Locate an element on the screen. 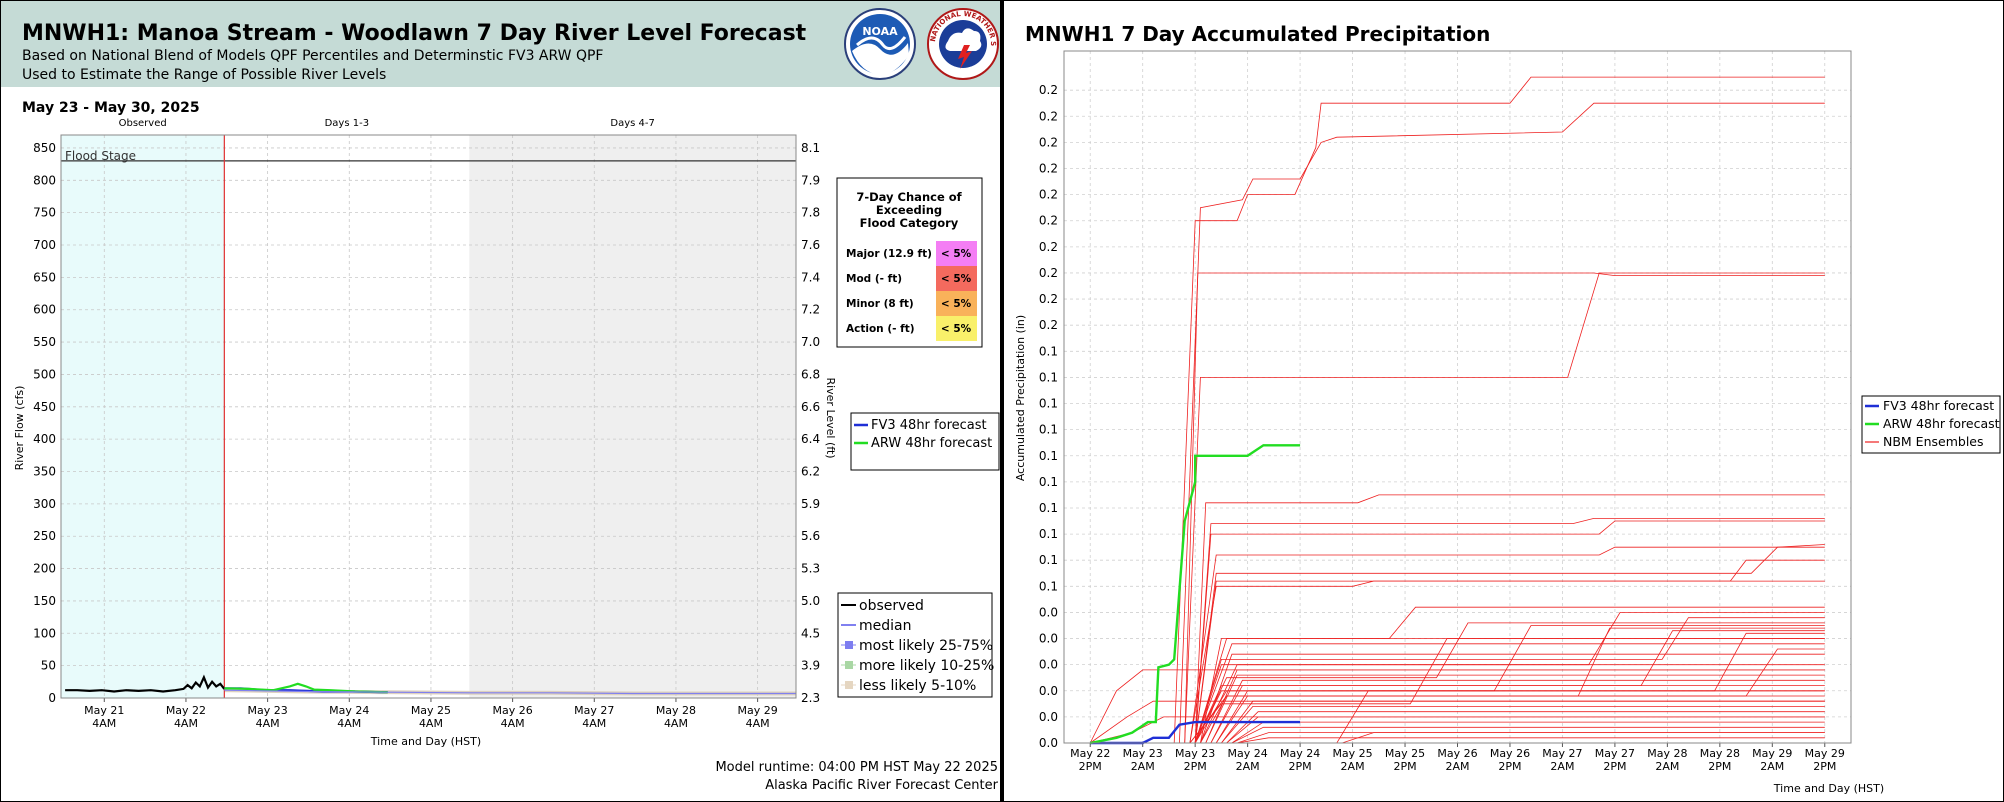 This screenshot has width=2004, height=802. precip-legend-box is located at coordinates (1931, 424).